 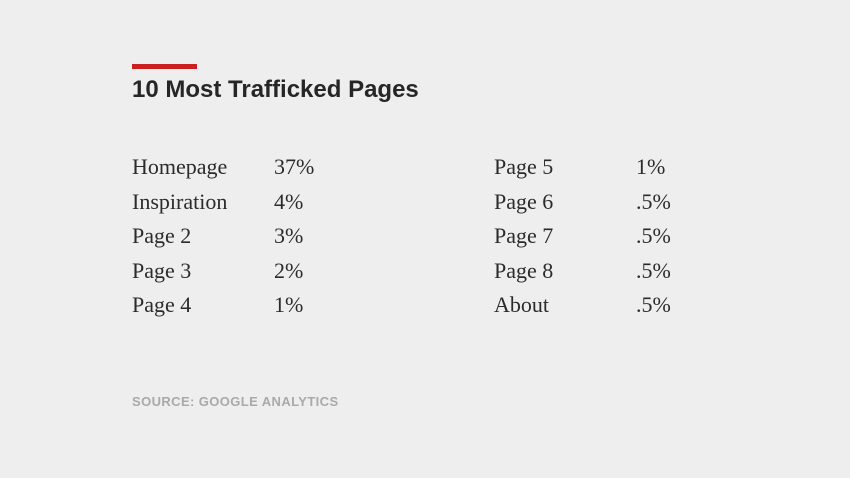 What do you see at coordinates (294, 166) in the screenshot?
I see `traffic-percent: 37%` at bounding box center [294, 166].